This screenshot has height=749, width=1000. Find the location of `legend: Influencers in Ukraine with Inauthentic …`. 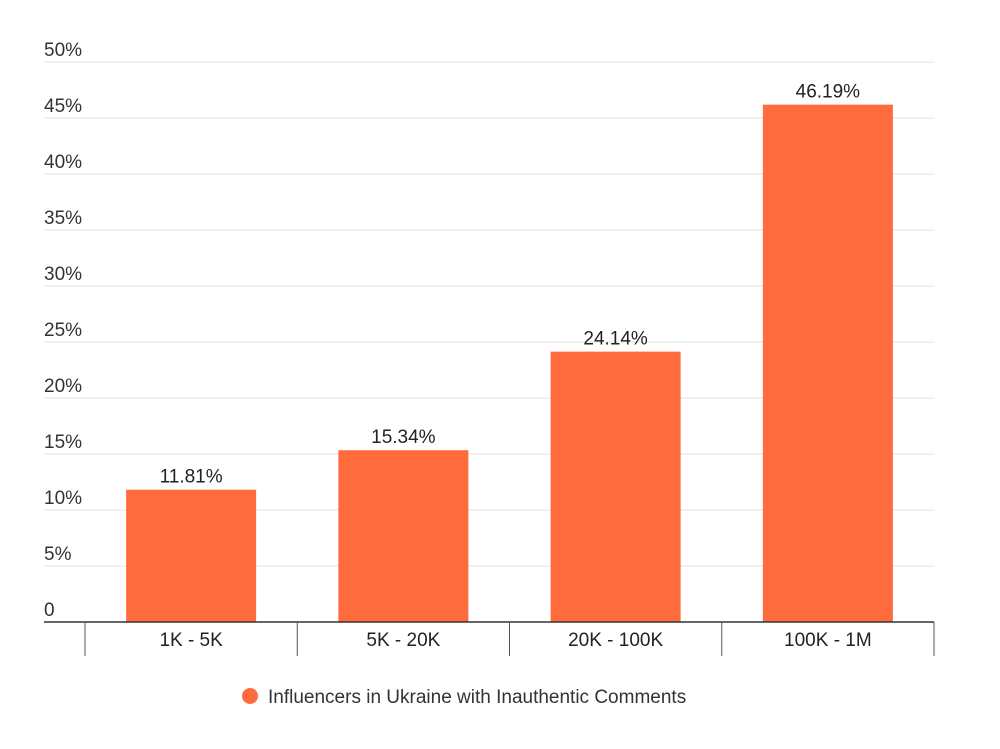

legend: Influencers in Ukraine with Inauthentic … is located at coordinates (464, 697).